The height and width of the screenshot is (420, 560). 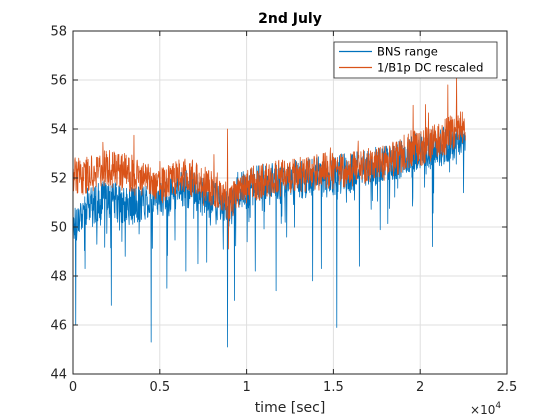 I want to click on x-axis-label: time [sec], so click(x=290, y=408).